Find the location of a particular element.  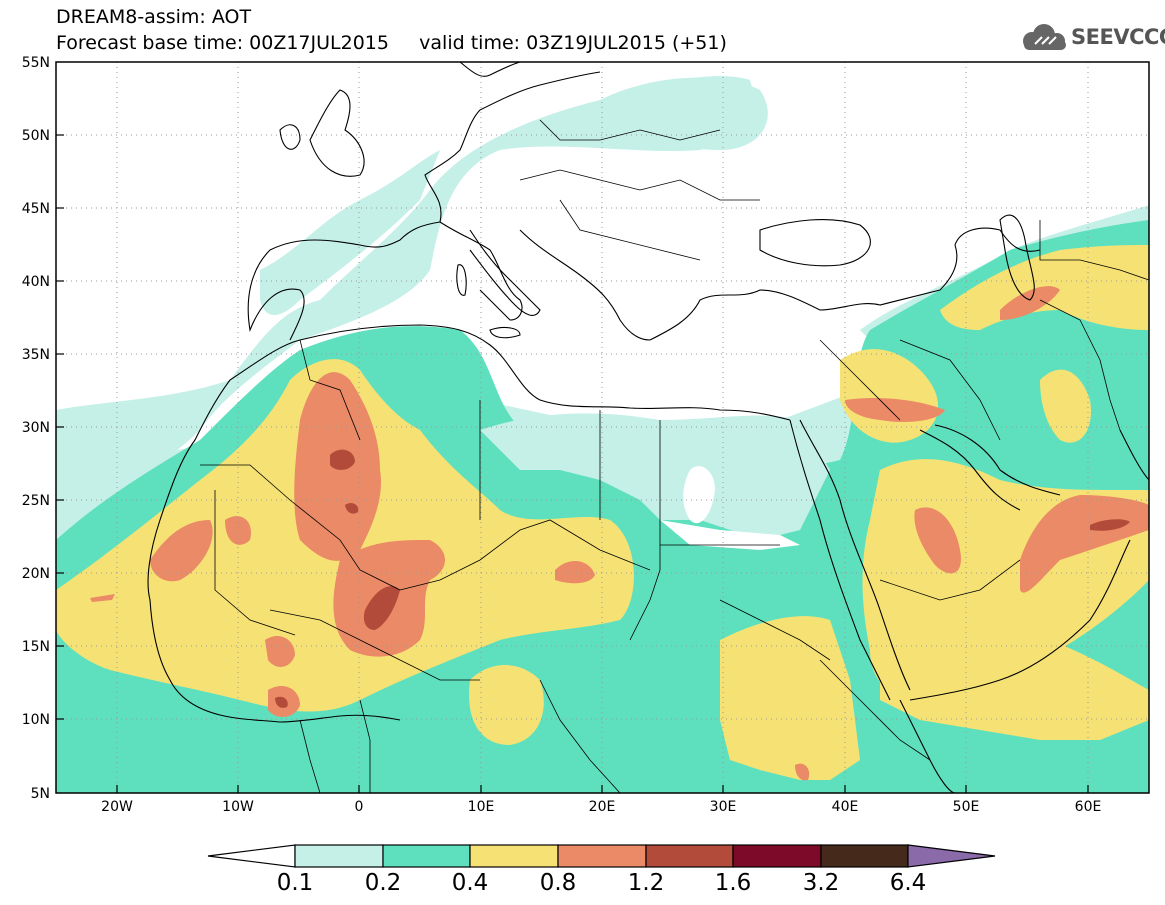

valid-time: valid time: 03Z19JUL2015 (+51) is located at coordinates (573, 43).